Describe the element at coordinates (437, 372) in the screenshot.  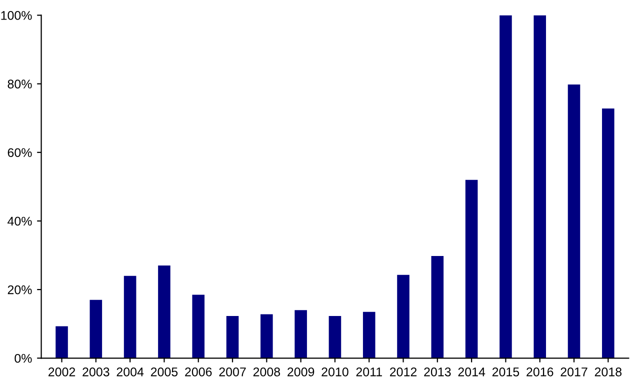
I see `x-tick-label: 2013` at that location.